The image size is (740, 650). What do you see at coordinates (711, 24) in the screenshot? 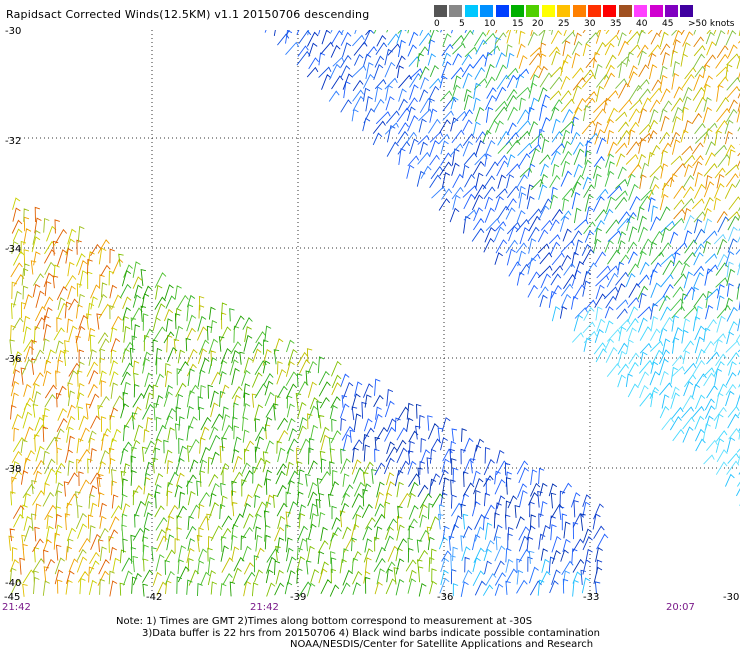
I see `scale-label: >50 knots` at bounding box center [711, 24].